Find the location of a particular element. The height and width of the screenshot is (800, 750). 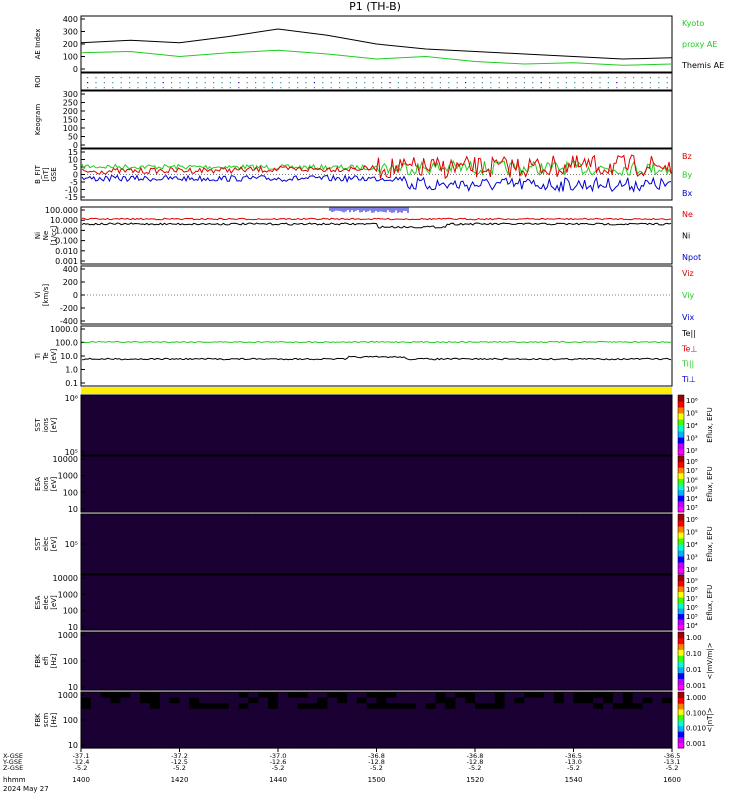

esa_e-ylabel2: elec is located at coordinates (46, 602).